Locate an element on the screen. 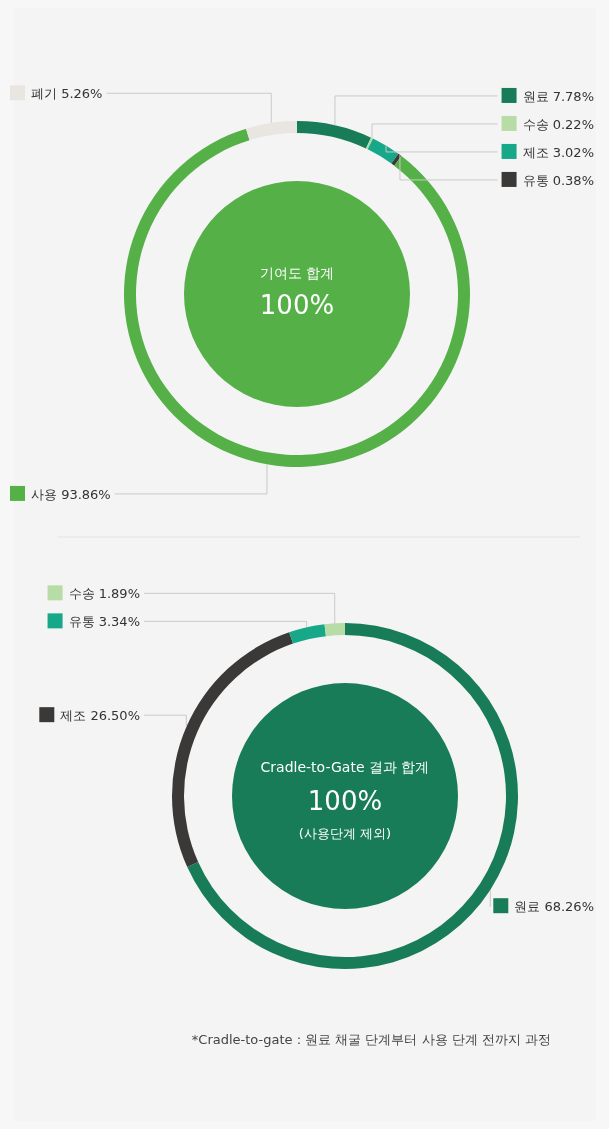 This screenshot has height=1129, width=609. legend-label: 제조 3.02% is located at coordinates (558, 152).